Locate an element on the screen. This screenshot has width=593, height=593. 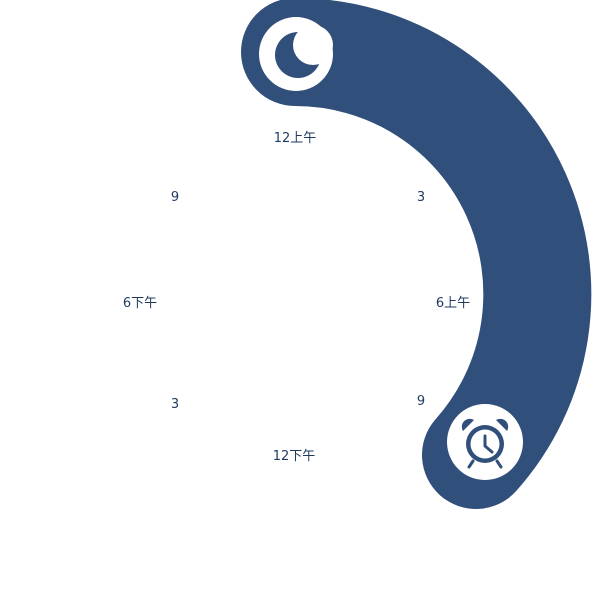
alarm-clock-icon is located at coordinates (485, 443).